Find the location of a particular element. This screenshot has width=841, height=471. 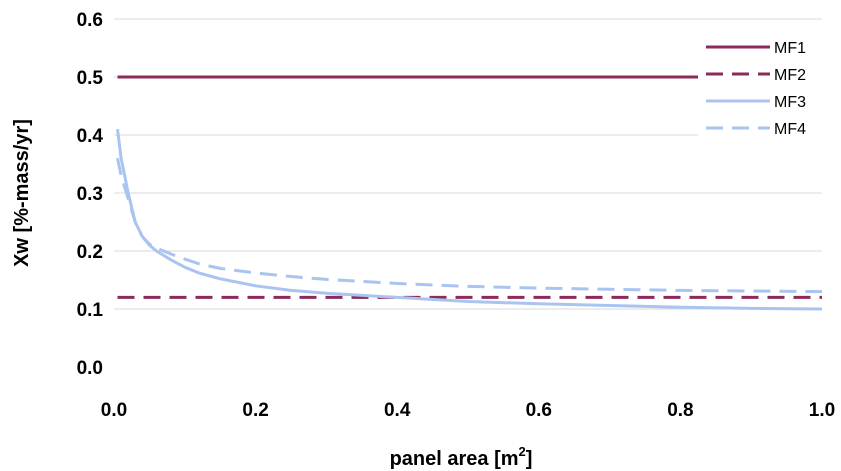

y-tick-label: 0.4 is located at coordinates (90, 136).